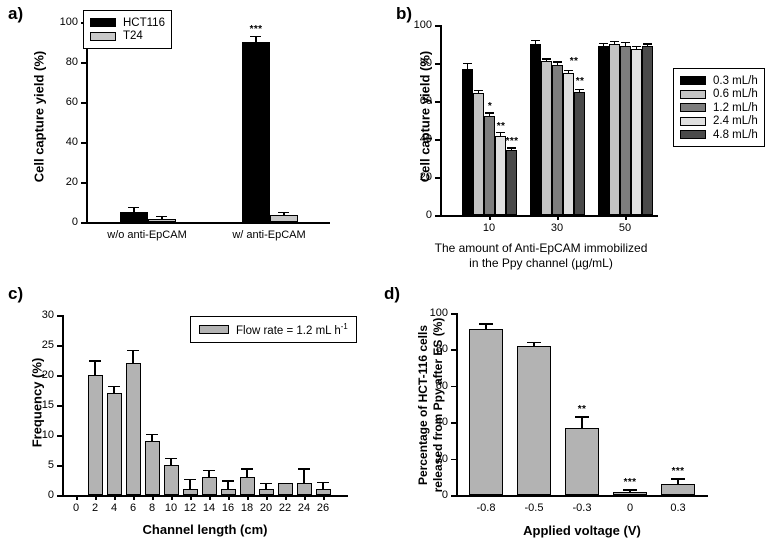  Describe the element at coordinates (428, 215) in the screenshot. I see `panel-b-ytick-label: 0` at that location.